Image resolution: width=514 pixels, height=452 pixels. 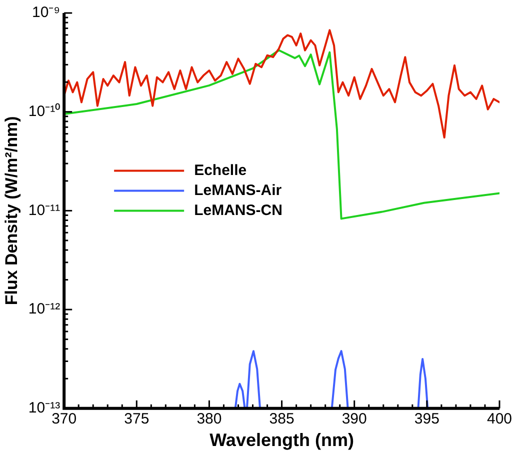 What do you see at coordinates (220, 170) in the screenshot?
I see `legend-label: Echelle` at bounding box center [220, 170].